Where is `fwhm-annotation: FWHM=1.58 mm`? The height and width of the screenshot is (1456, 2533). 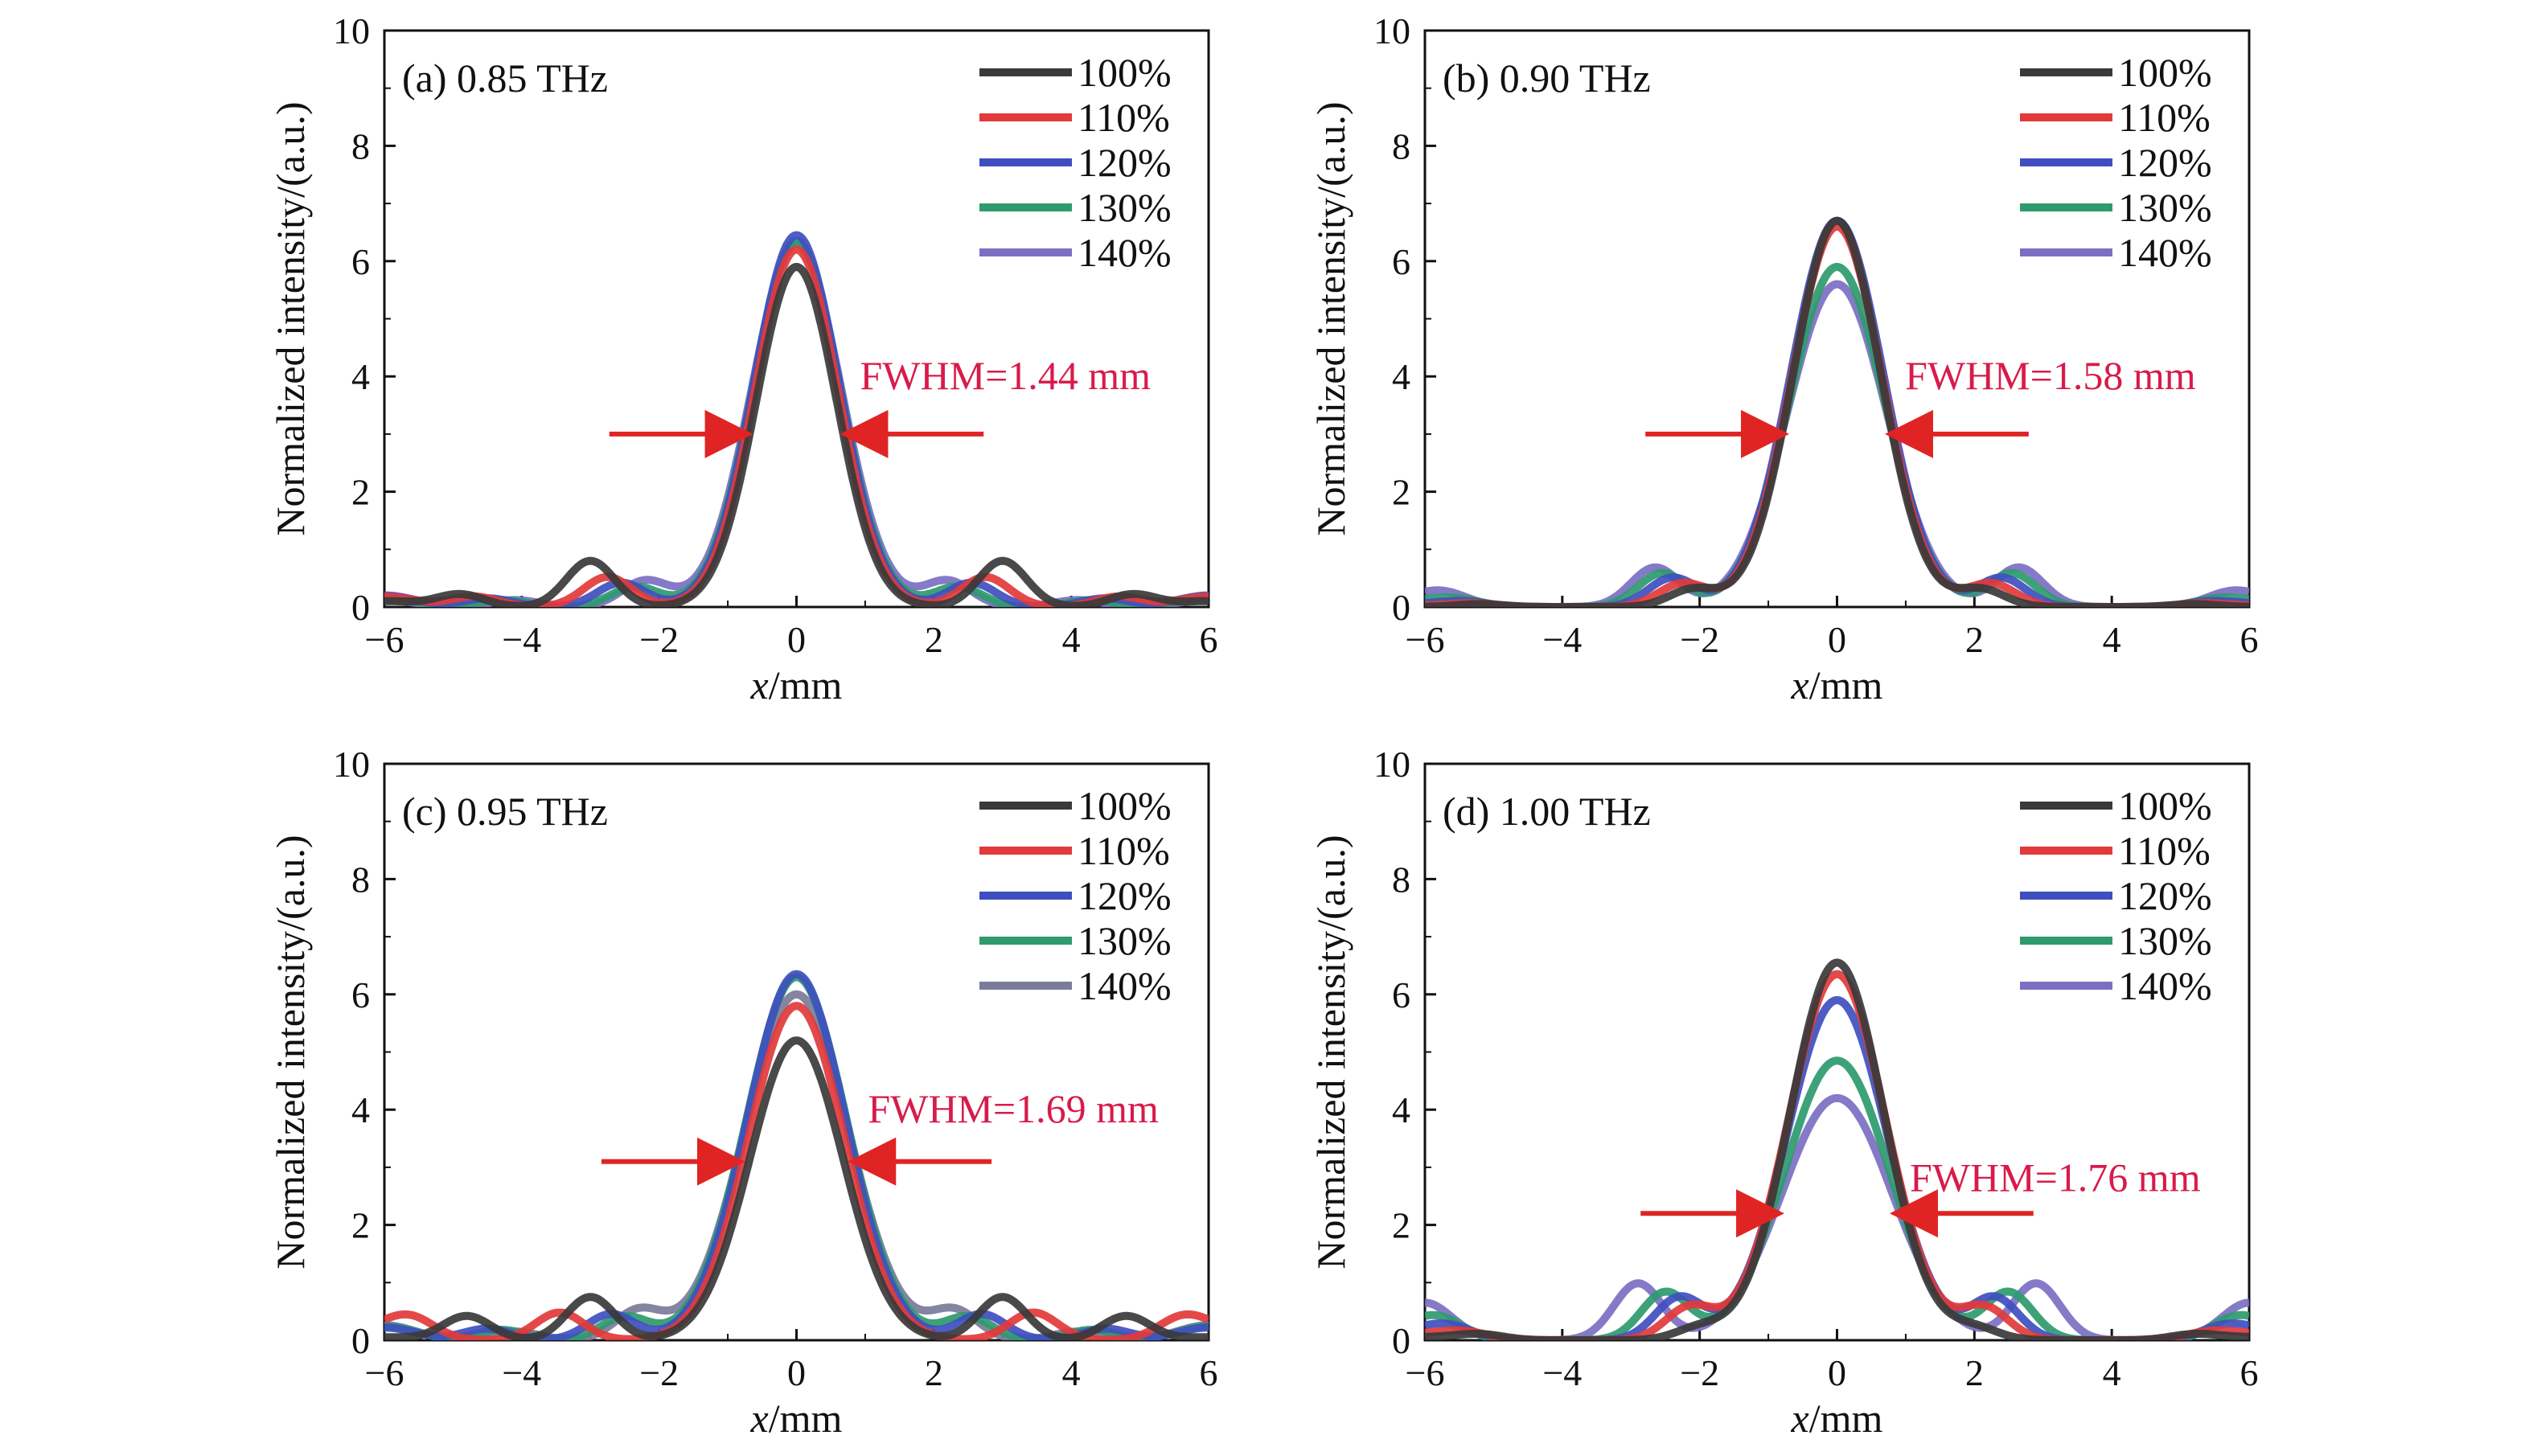 fwhm-annotation: FWHM=1.58 mm is located at coordinates (2050, 375).